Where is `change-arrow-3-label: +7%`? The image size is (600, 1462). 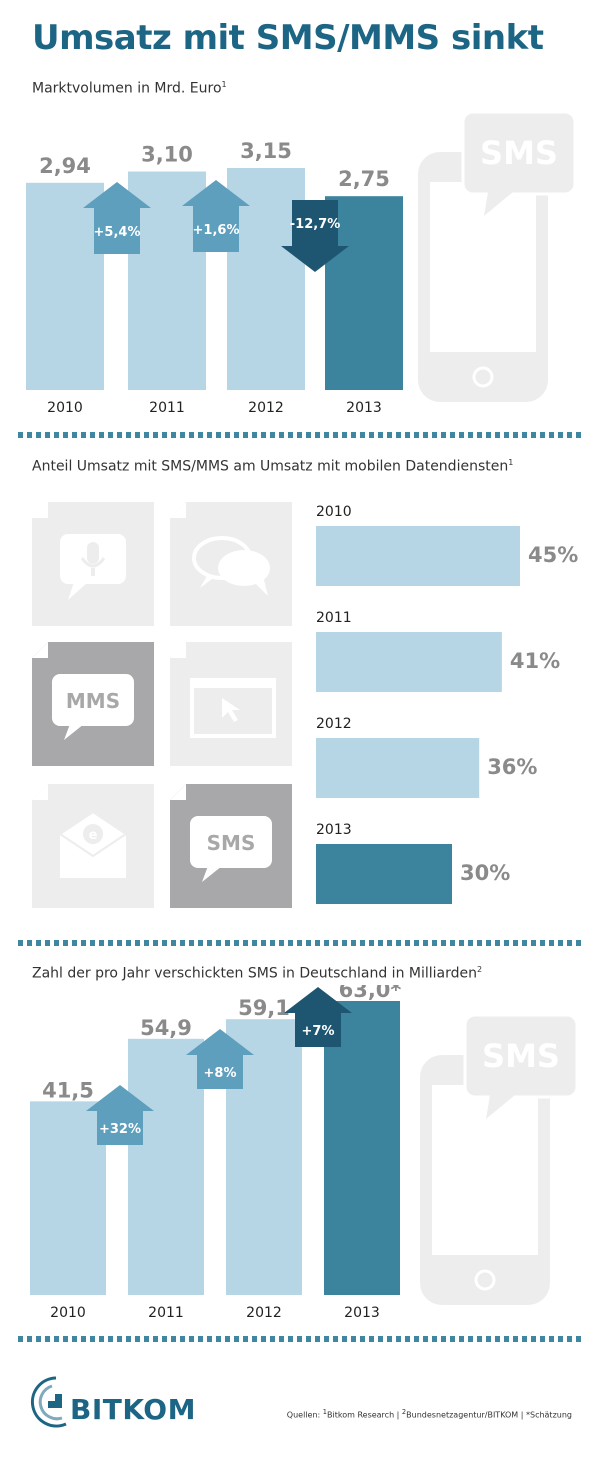 change-arrow-3-label: +7% is located at coordinates (318, 1031).